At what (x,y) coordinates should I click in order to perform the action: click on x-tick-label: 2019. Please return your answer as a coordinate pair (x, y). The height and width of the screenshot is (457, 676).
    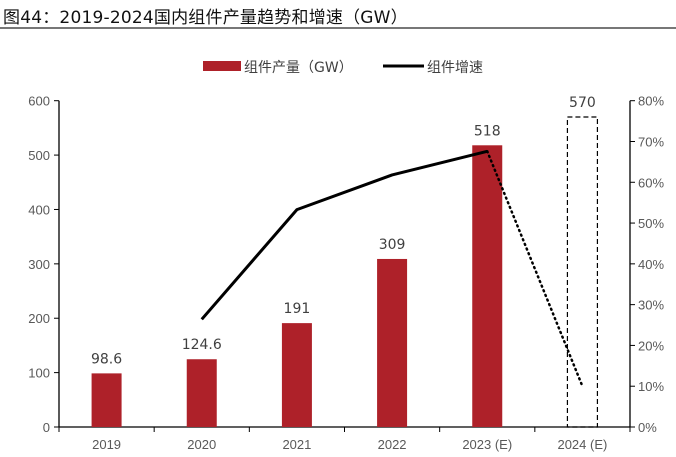
    Looking at the image, I should click on (106, 444).